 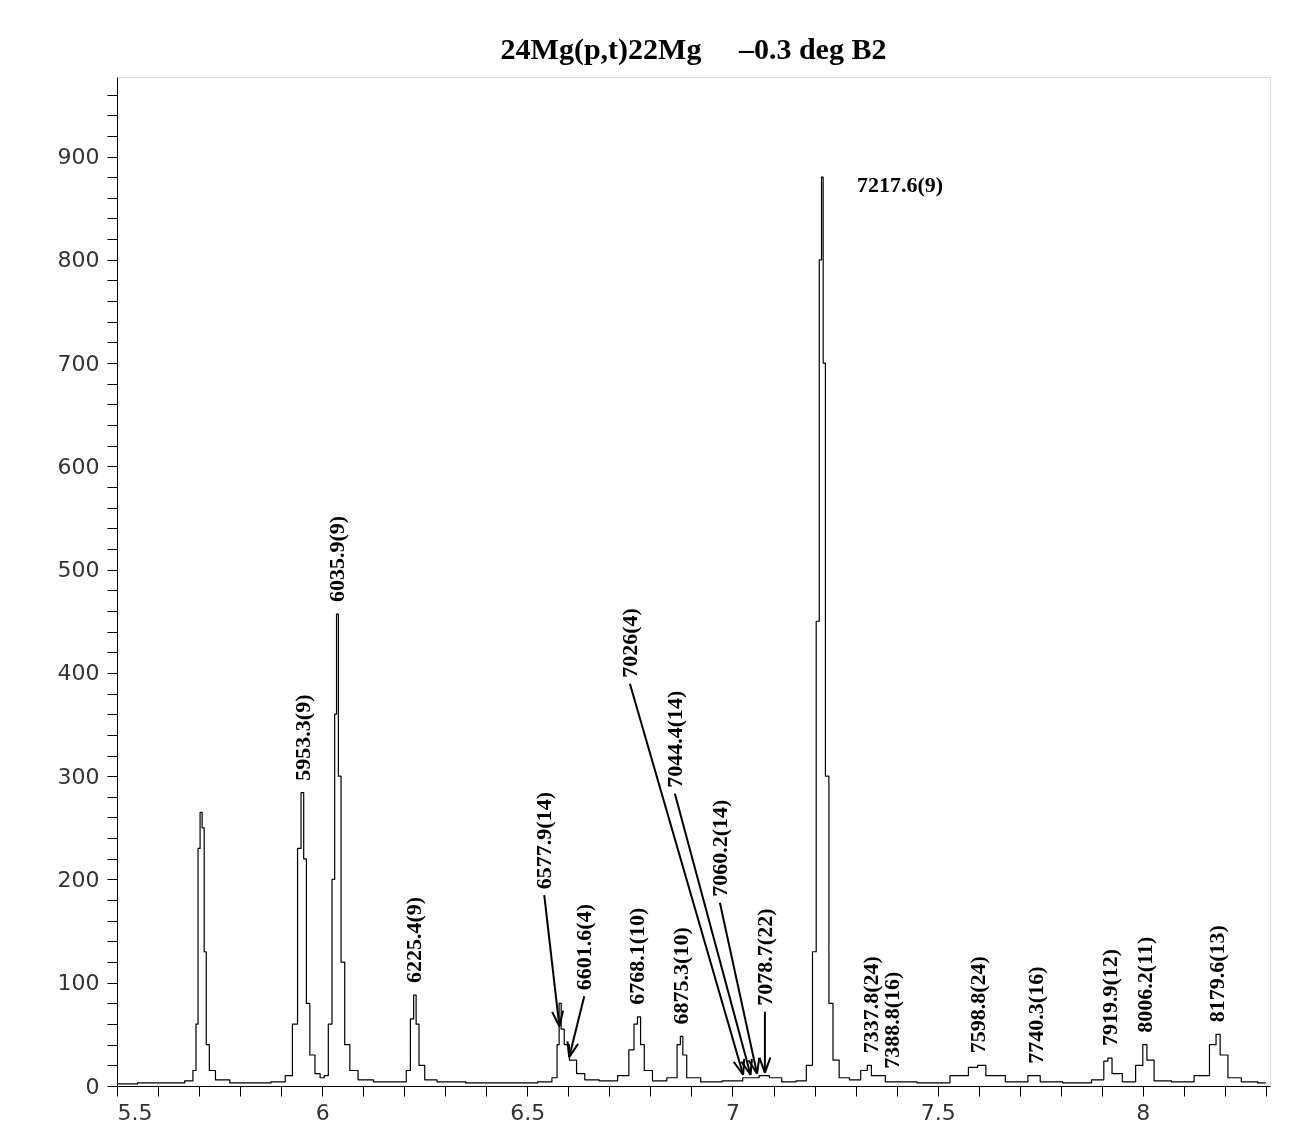 I want to click on y-tick-label: 200, so click(x=78, y=879).